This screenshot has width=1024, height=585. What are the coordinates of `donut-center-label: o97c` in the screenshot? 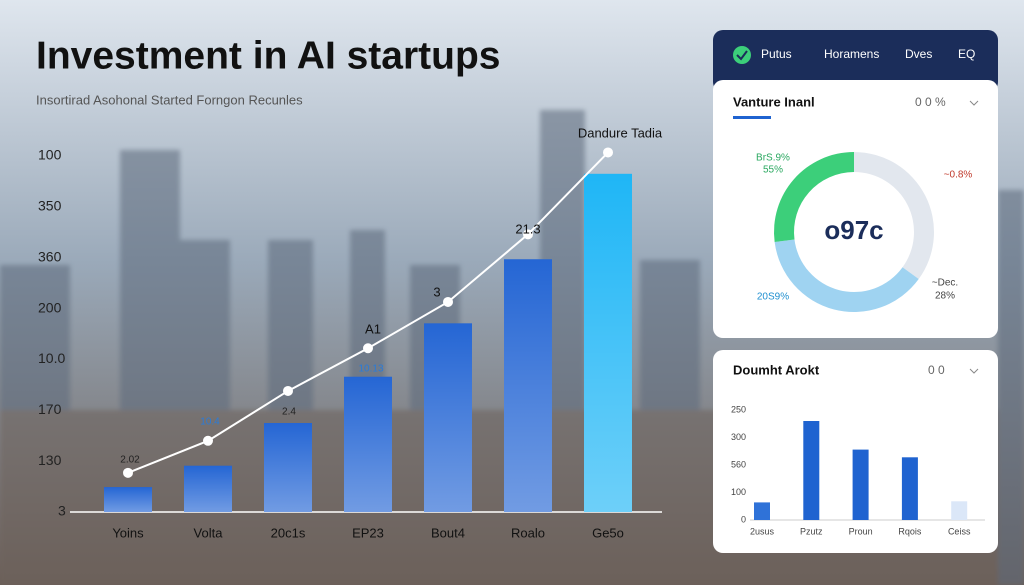 It's located at (853, 230).